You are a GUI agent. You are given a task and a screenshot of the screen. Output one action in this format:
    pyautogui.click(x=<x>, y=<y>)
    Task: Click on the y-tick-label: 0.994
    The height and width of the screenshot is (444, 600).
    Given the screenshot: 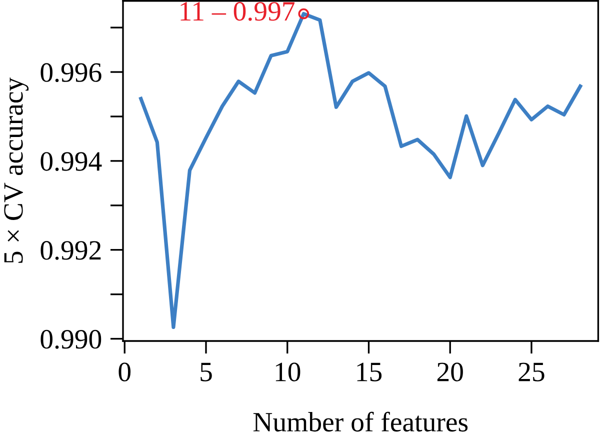 What is the action you would take?
    pyautogui.click(x=71, y=161)
    